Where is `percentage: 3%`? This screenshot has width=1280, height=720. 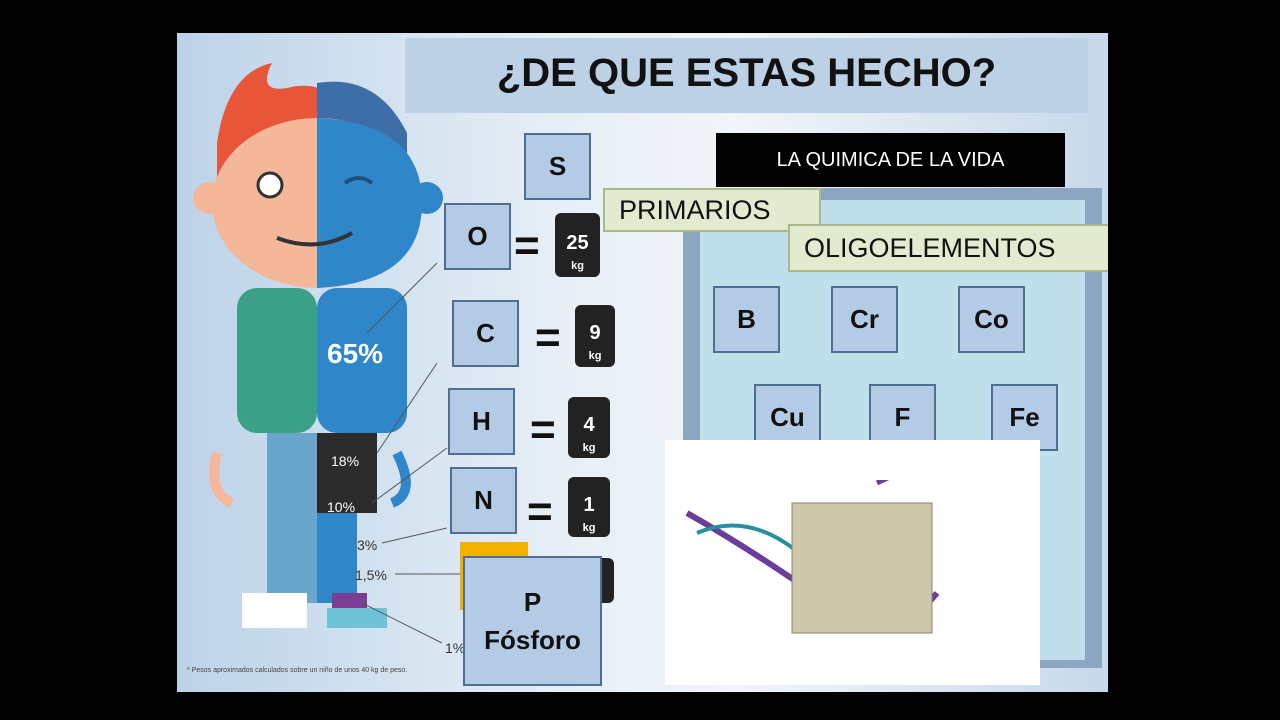 percentage: 3% is located at coordinates (367, 545).